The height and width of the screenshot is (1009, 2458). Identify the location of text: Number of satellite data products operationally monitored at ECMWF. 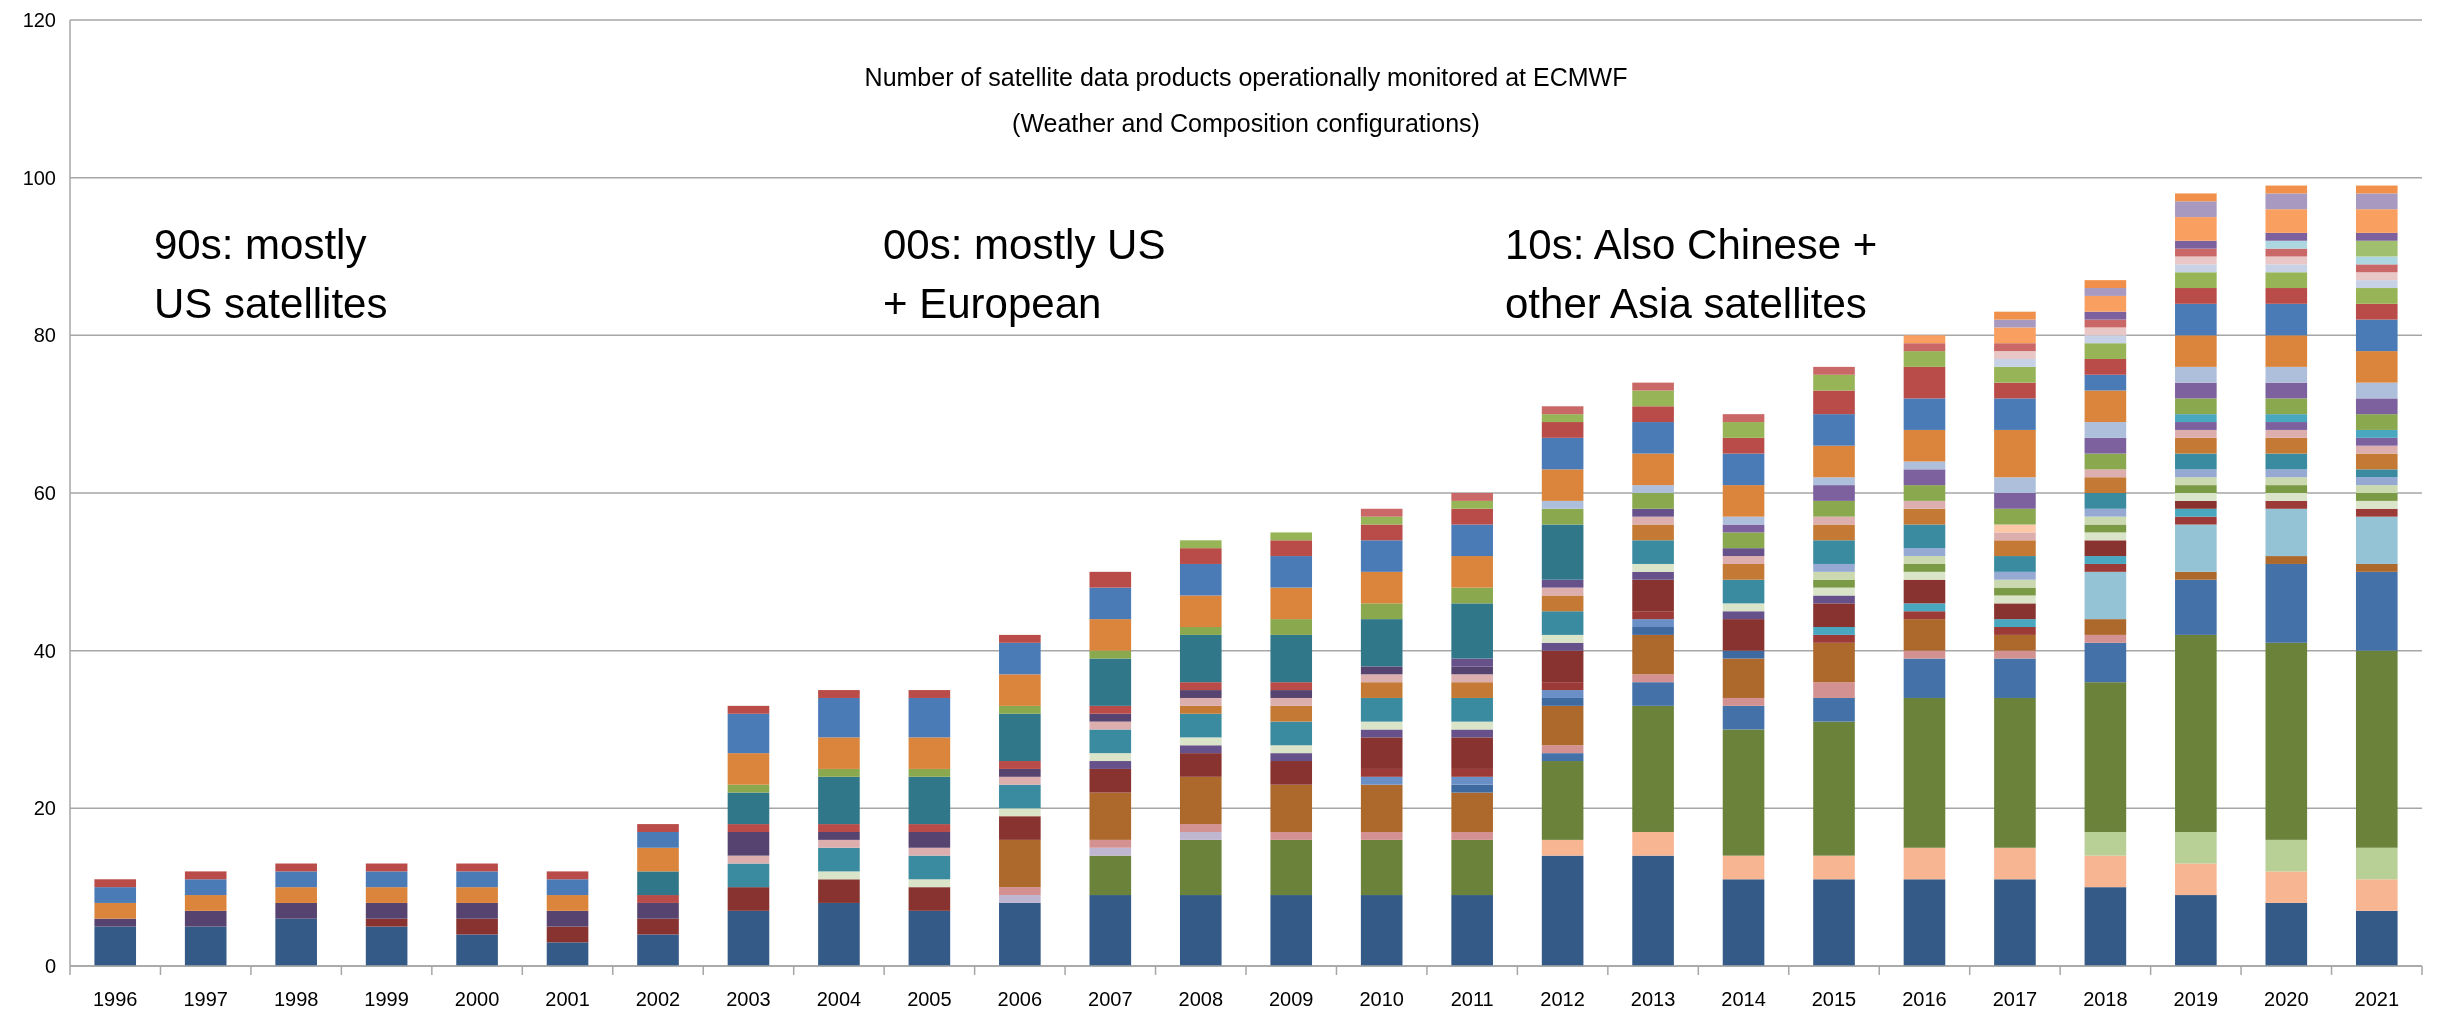
(1246, 77).